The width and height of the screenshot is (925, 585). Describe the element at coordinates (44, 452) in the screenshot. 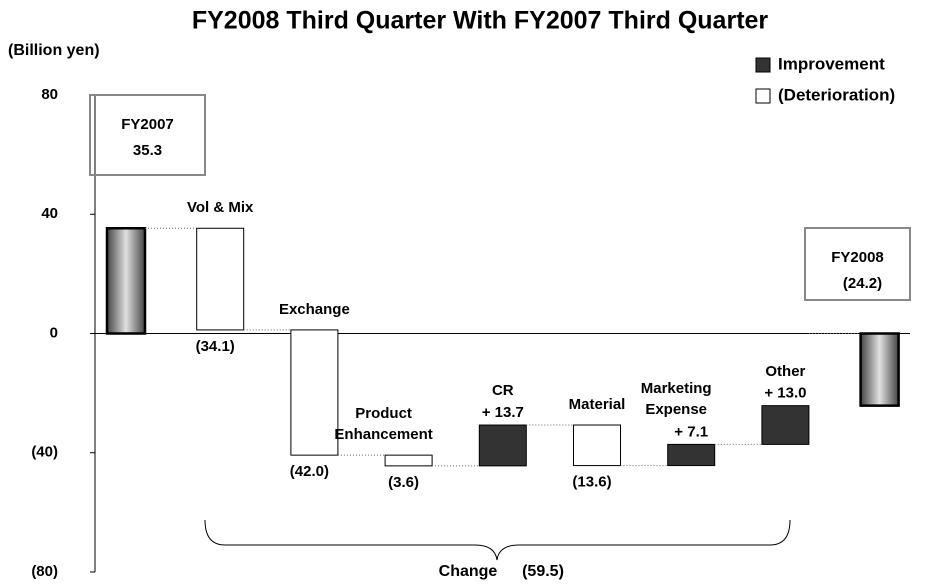

I see `y-tick-label: (40)` at that location.